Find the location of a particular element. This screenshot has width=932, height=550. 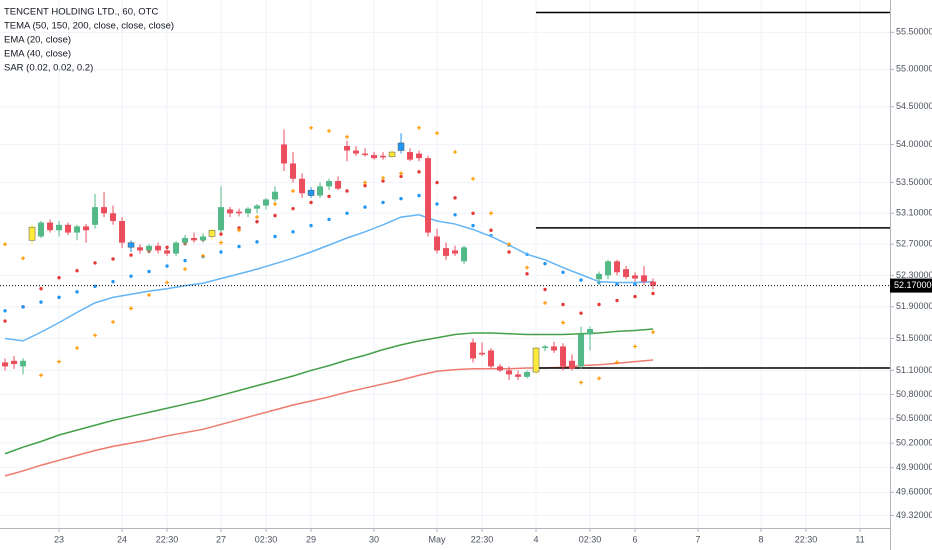

y-tick-label: 51.100000 is located at coordinates (914, 370).